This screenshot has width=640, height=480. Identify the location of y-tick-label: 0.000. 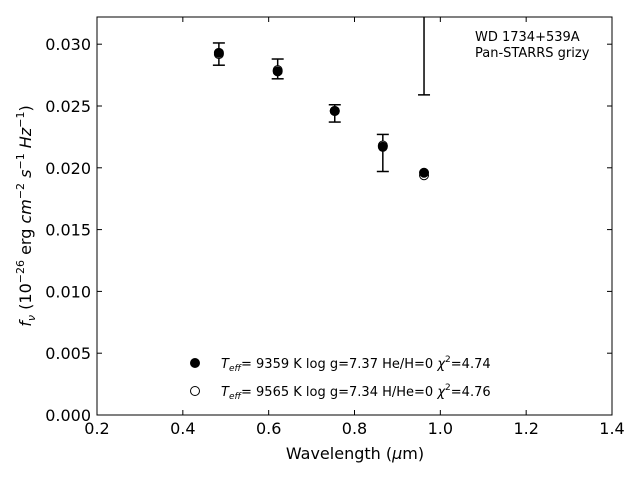
(68, 415).